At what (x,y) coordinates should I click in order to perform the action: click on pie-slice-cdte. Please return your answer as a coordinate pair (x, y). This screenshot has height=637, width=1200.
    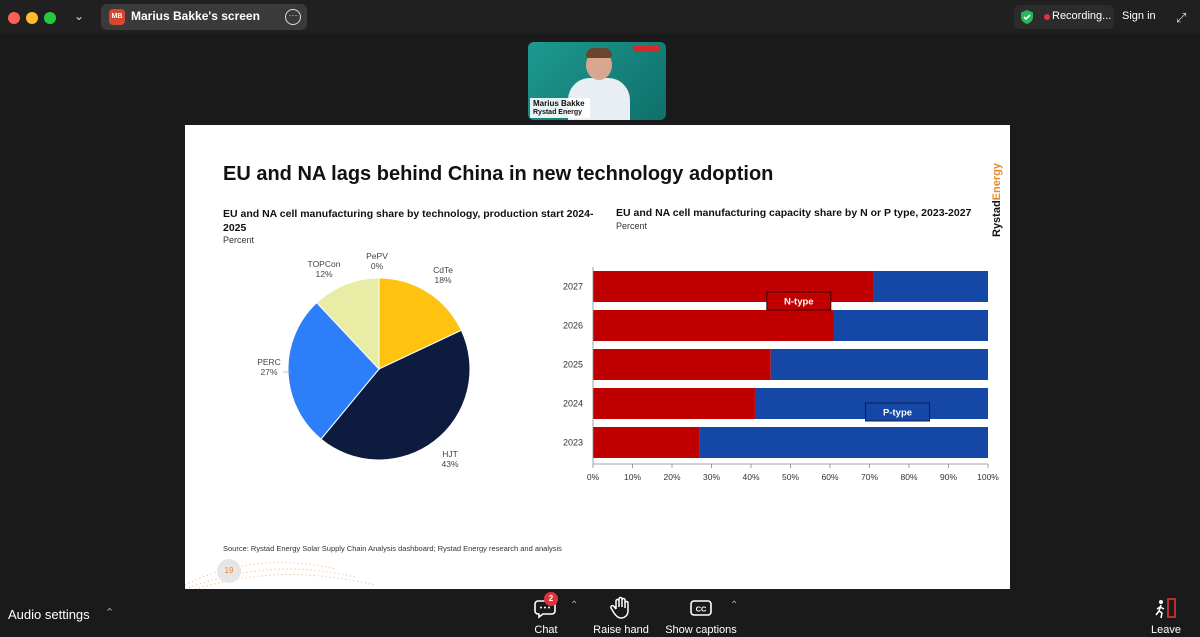
    Looking at the image, I should click on (420, 323).